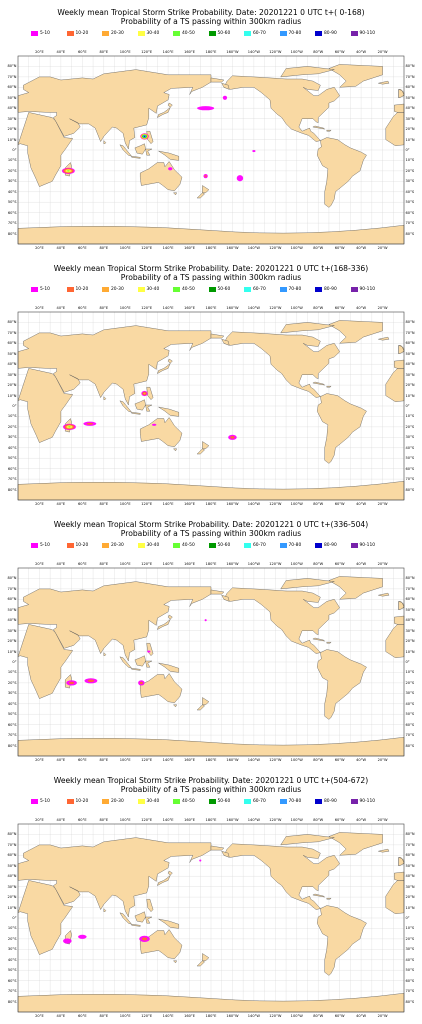  I want to click on legend-label: 5-10, so click(45, 801).